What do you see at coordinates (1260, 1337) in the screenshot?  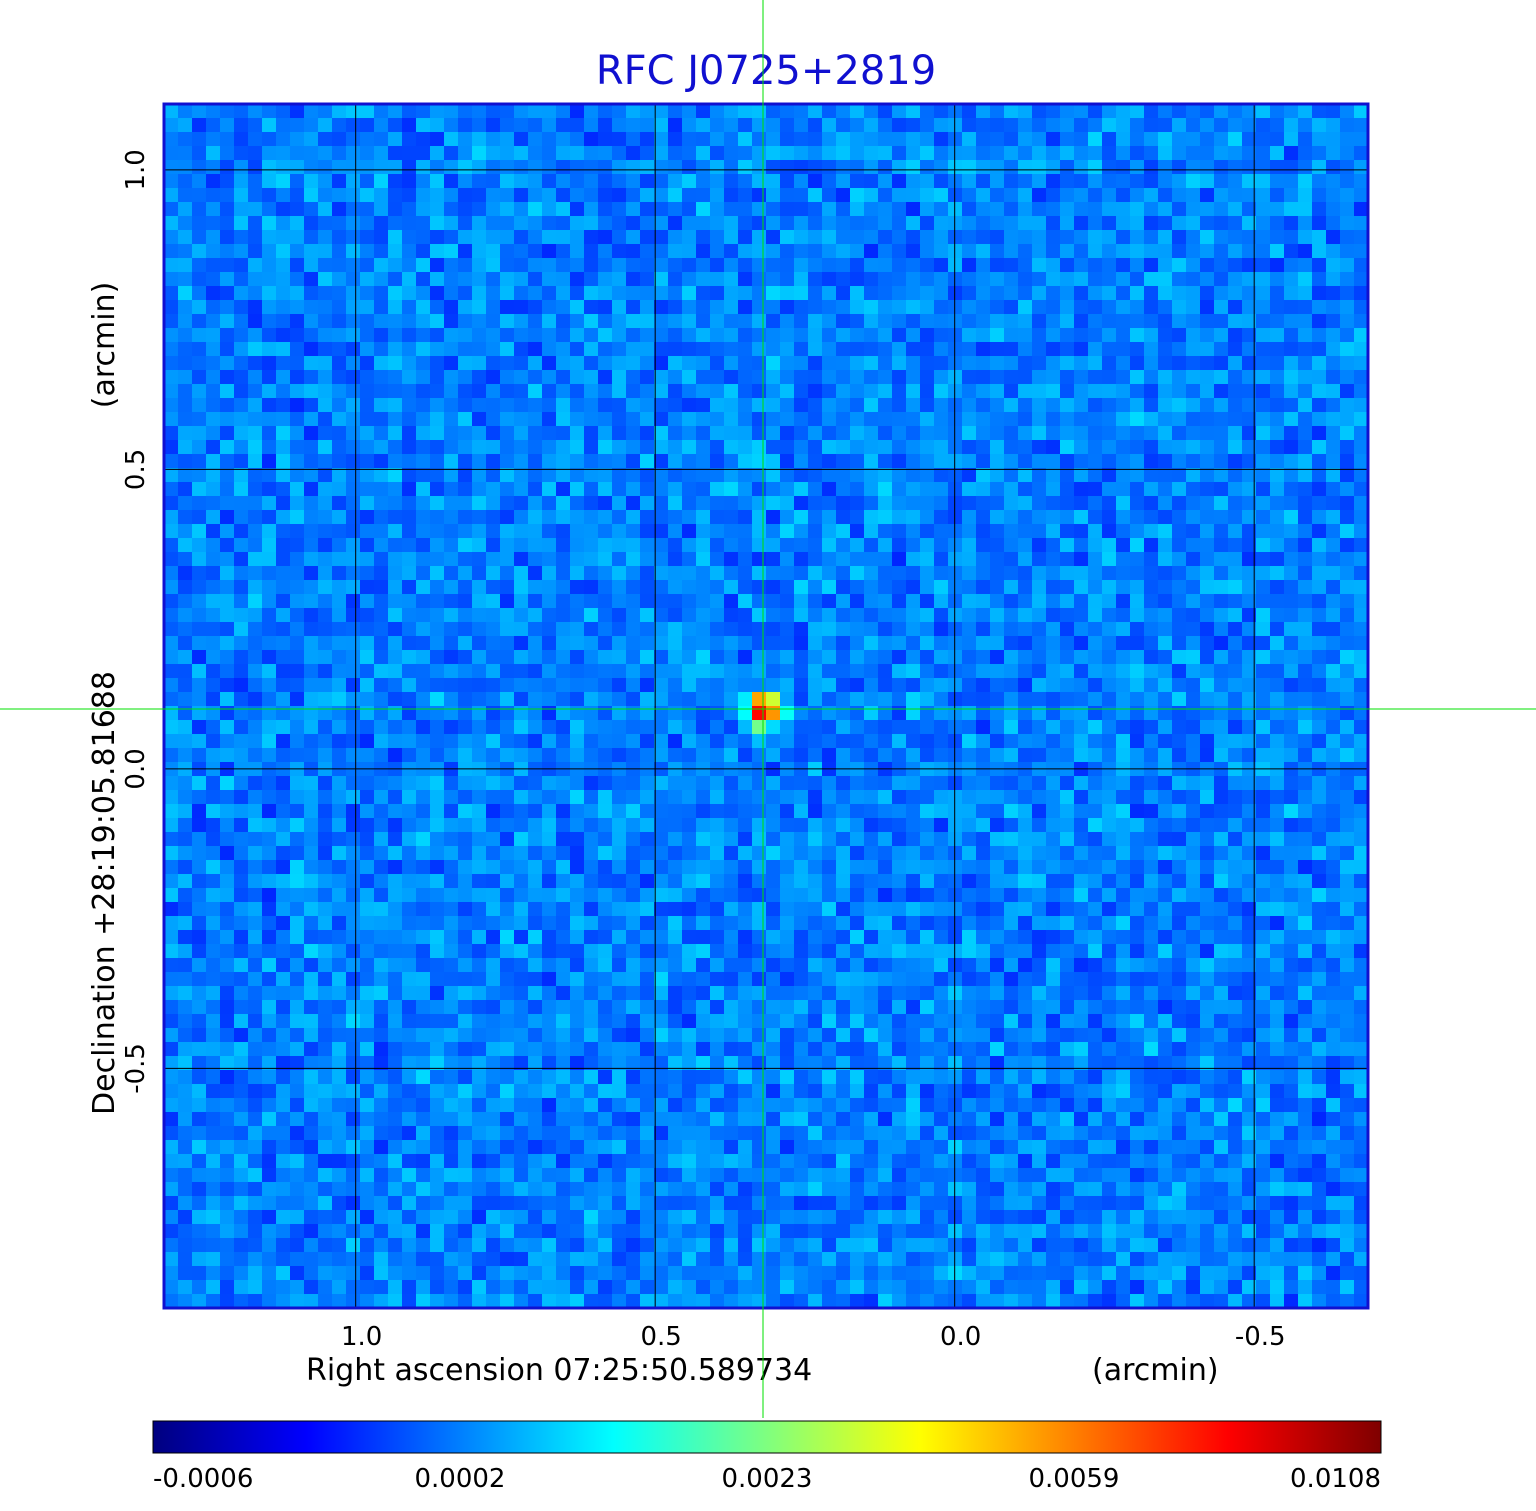 I see `x-tick-label: -0.5` at bounding box center [1260, 1337].